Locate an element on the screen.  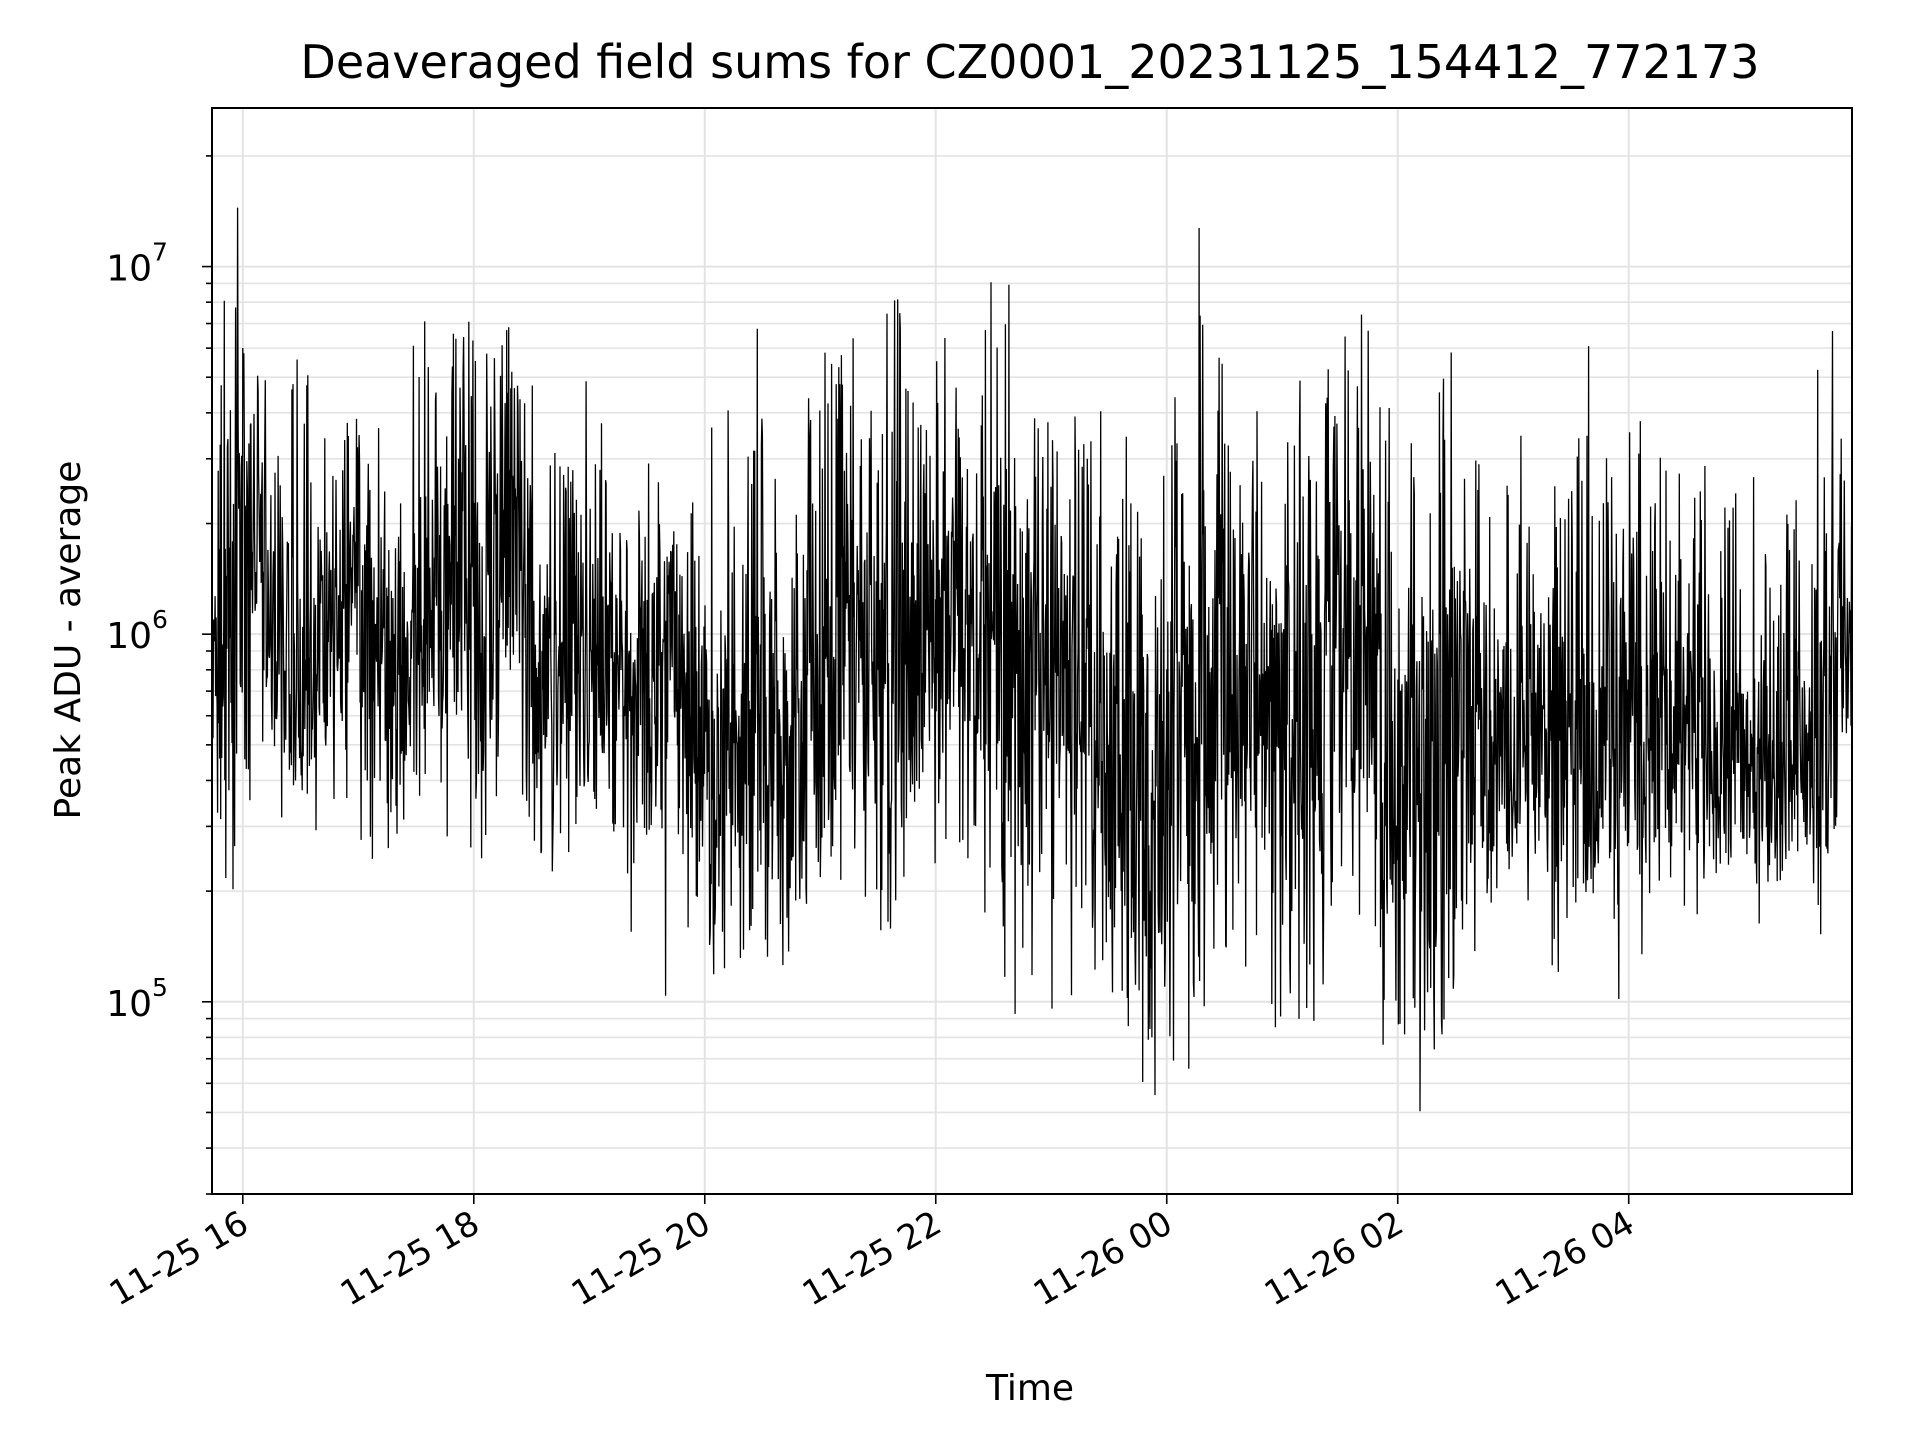
x-axis-label: Time is located at coordinates (1029, 1388).